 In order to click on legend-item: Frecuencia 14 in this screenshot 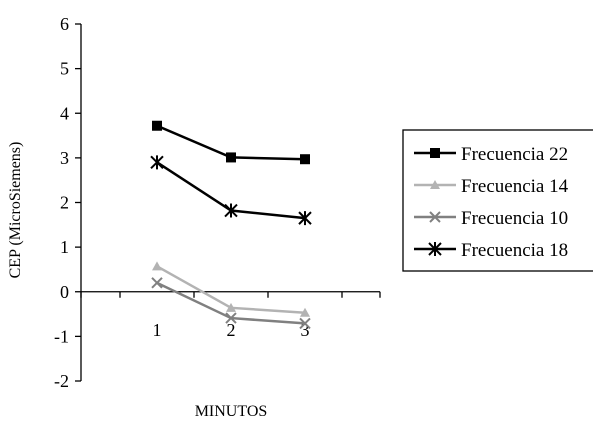, I will do `click(491, 186)`.